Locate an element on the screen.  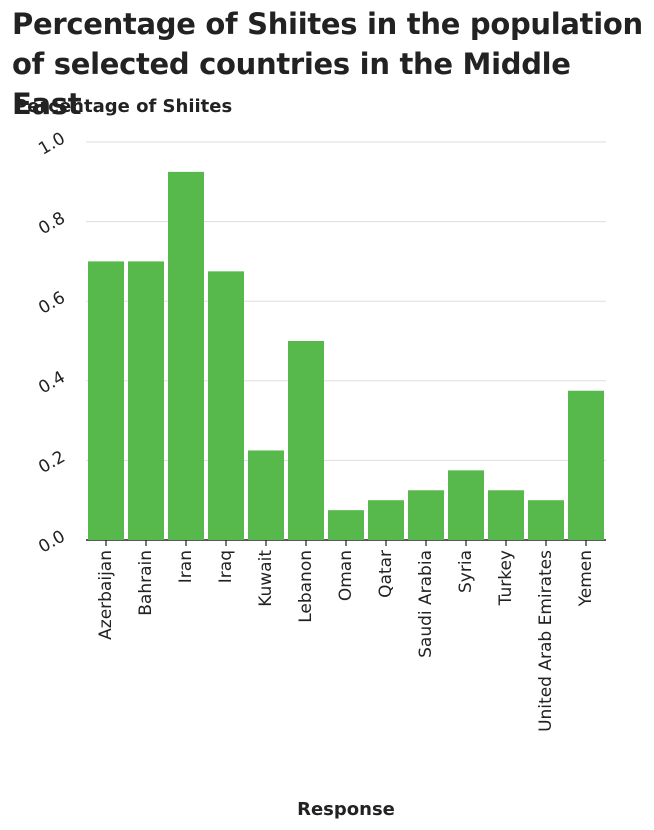
x-tick-label: Azerbaijan is located at coordinates (106, 595).